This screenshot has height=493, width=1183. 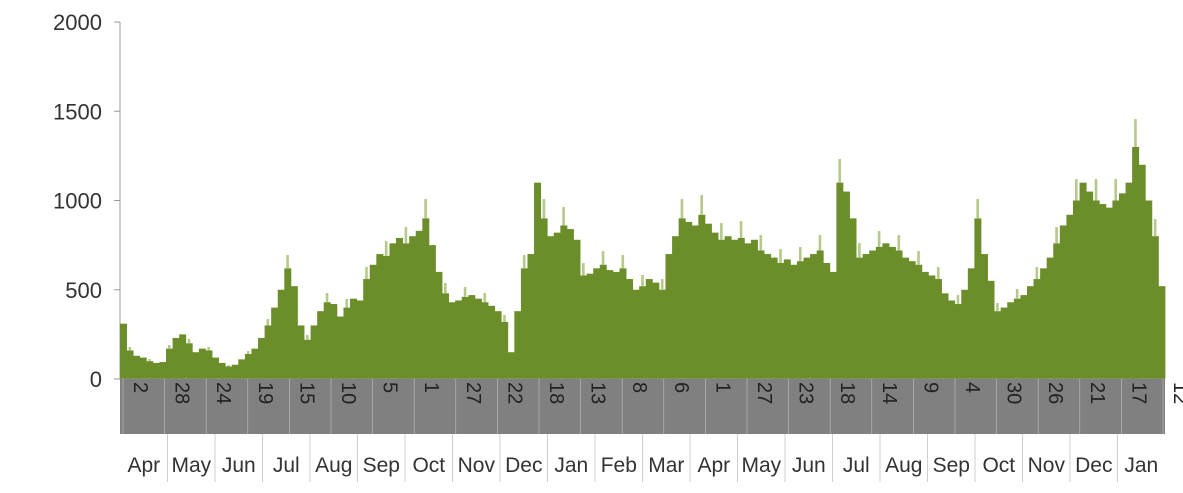 I want to click on date-tick-label: 22, so click(x=514, y=393).